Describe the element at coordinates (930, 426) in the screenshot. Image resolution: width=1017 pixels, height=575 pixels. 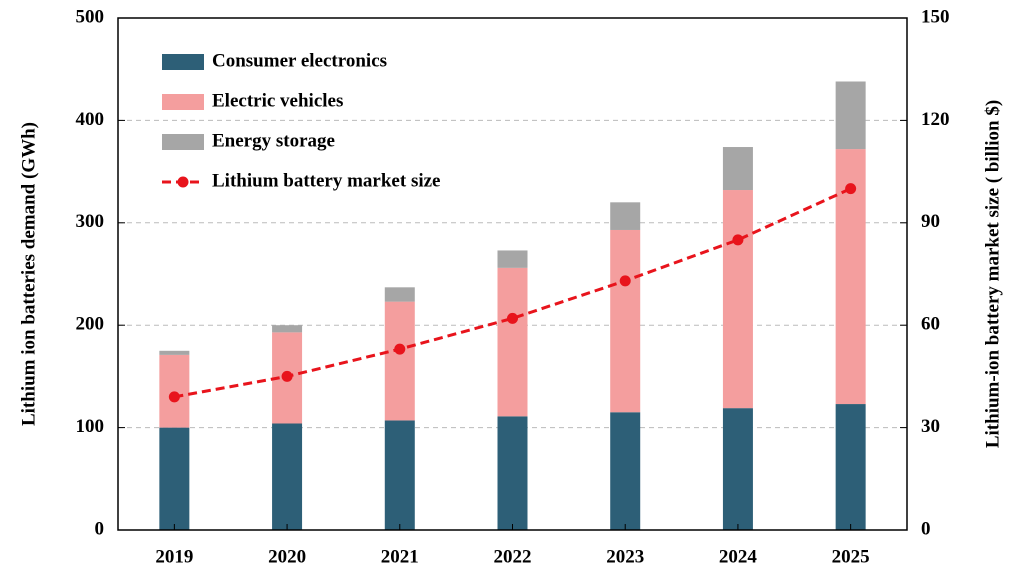
I see `y2-tick-label: 30` at that location.